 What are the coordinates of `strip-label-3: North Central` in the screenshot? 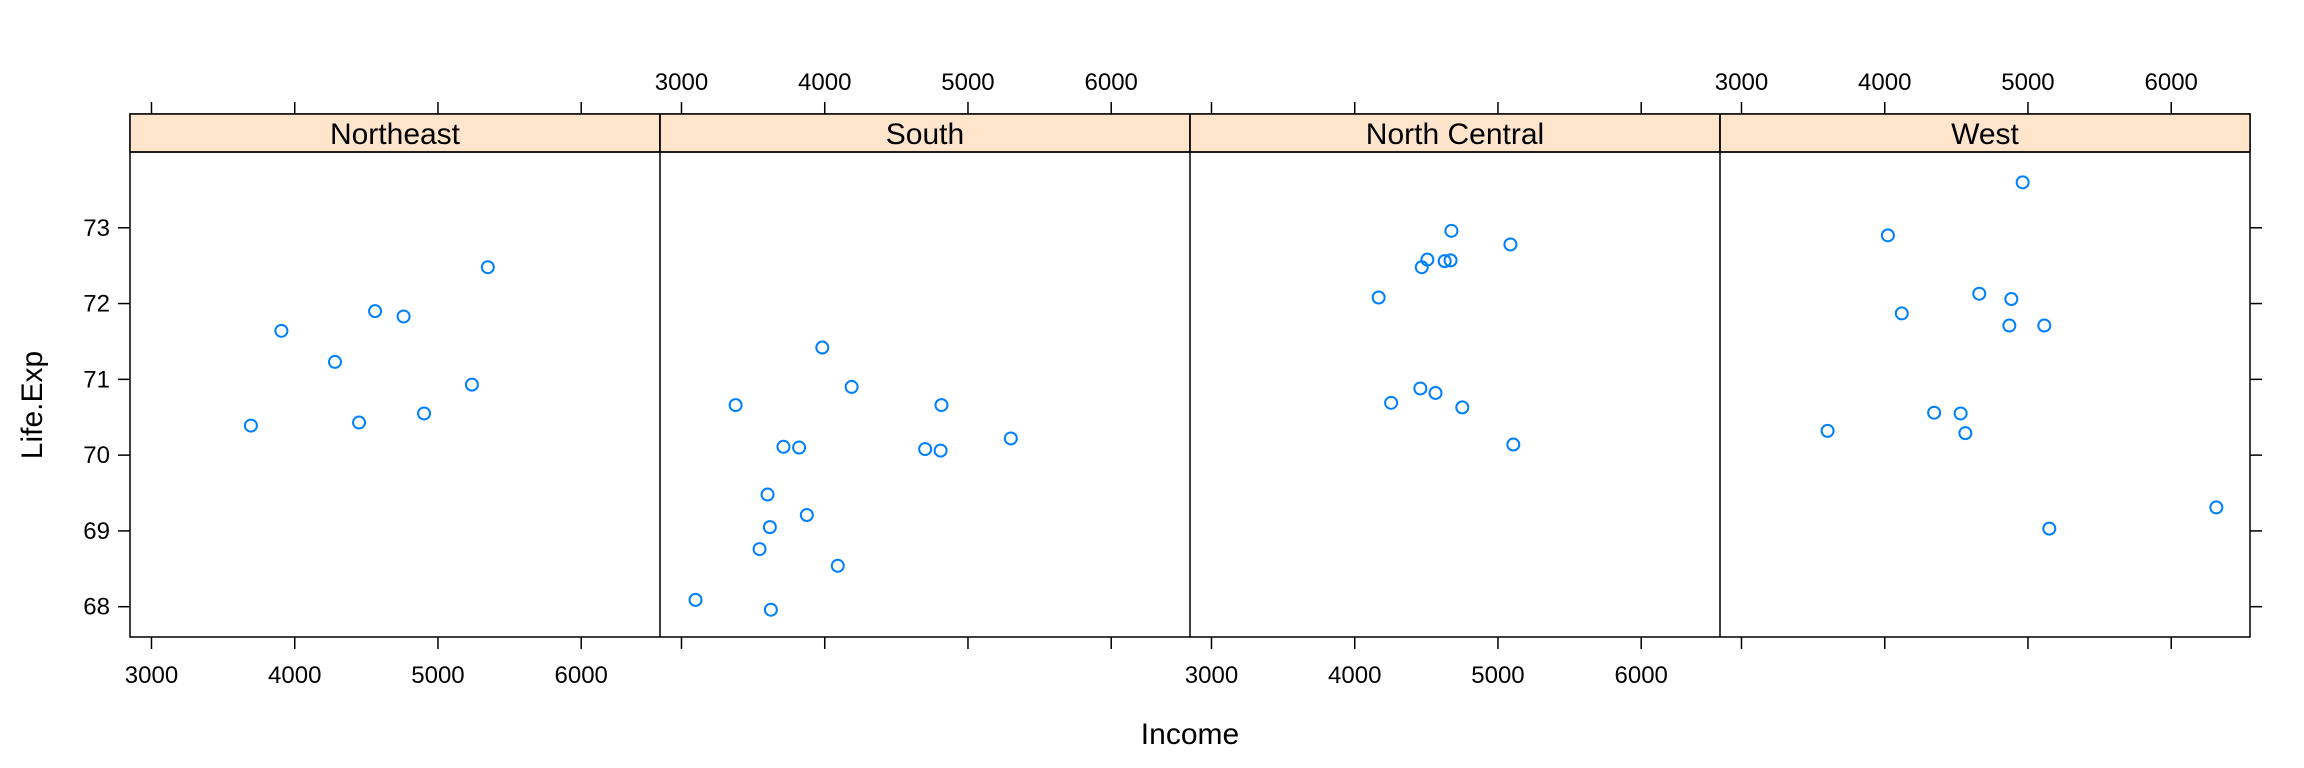 It's located at (1455, 134).